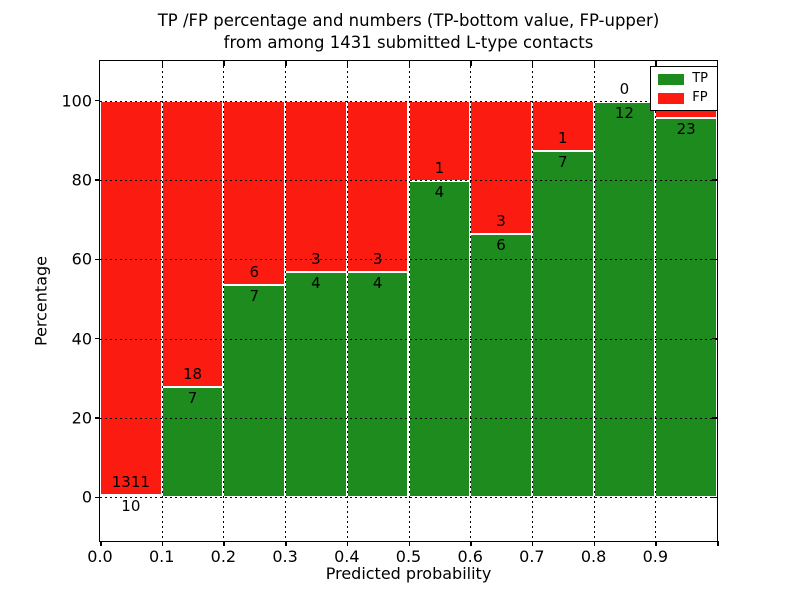  What do you see at coordinates (131, 506) in the screenshot?
I see `tp-count-label: 10` at bounding box center [131, 506].